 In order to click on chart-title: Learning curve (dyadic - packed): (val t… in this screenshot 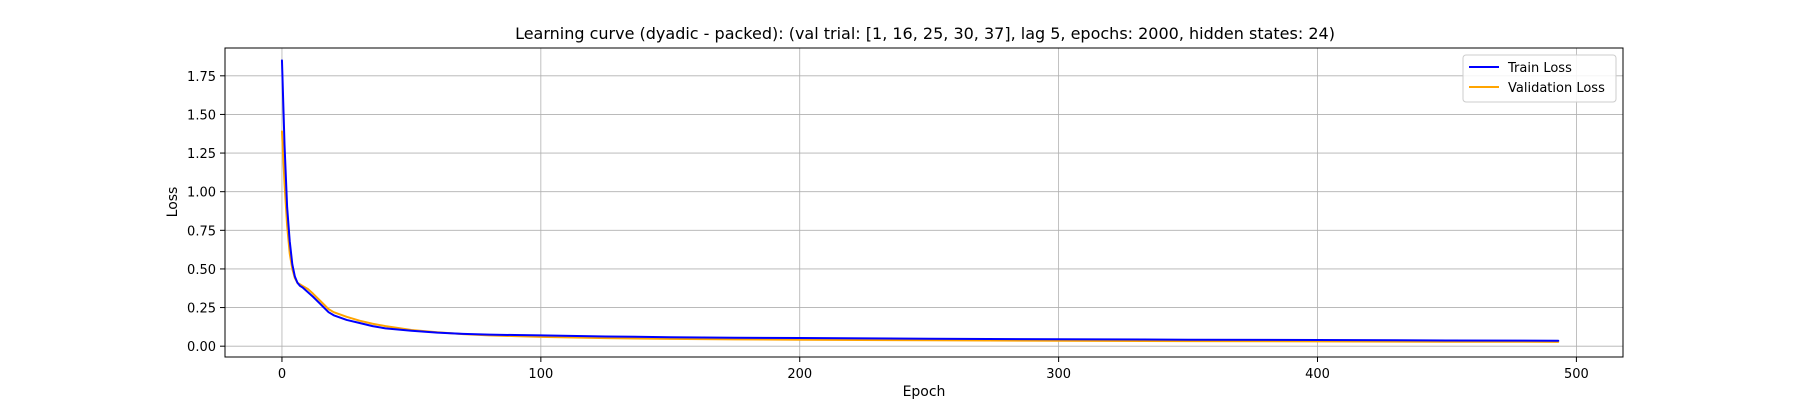, I will do `click(925, 33)`.